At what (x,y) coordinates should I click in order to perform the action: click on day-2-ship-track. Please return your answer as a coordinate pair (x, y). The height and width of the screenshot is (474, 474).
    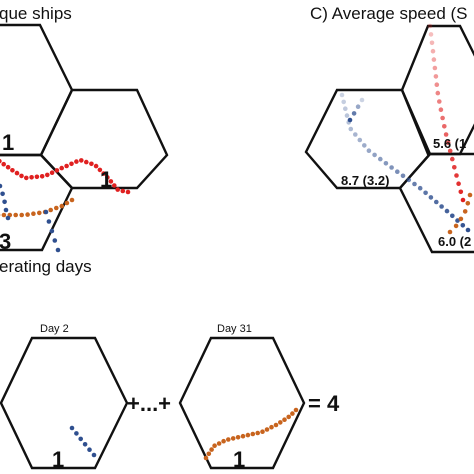
    Looking at the image, I should click on (83, 441).